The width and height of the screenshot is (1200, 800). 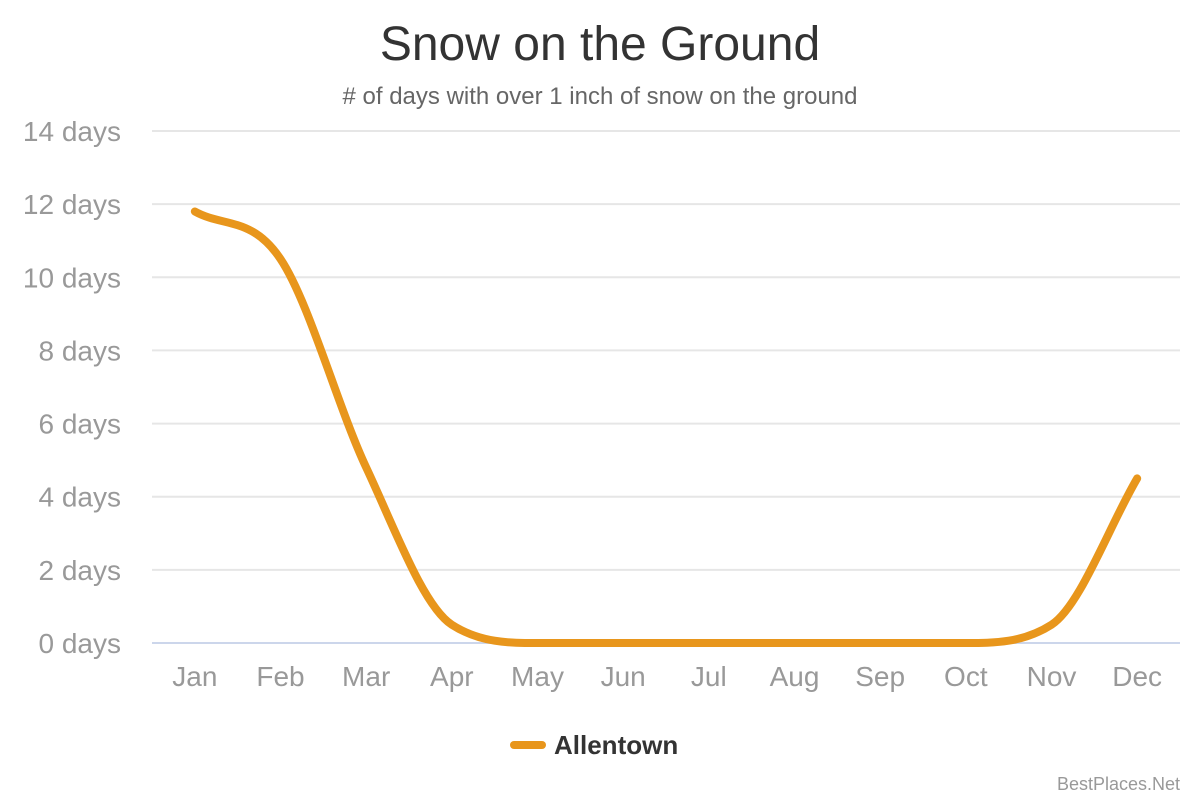 I want to click on x-tick-label-jul: Jul, so click(x=709, y=676).